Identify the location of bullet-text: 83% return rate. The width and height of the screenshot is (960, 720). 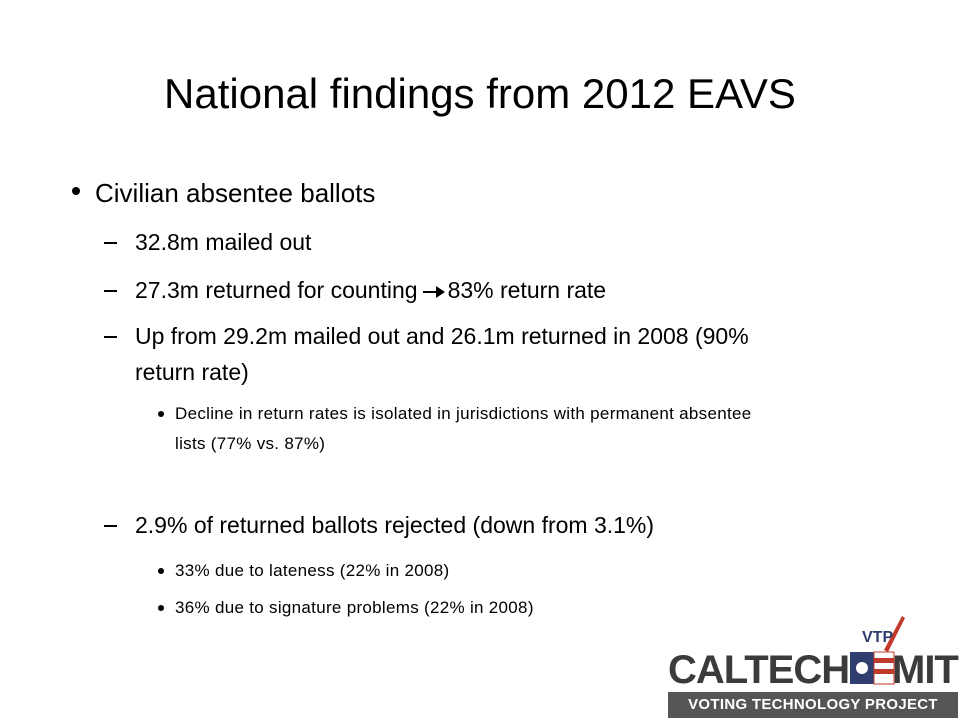
(527, 290).